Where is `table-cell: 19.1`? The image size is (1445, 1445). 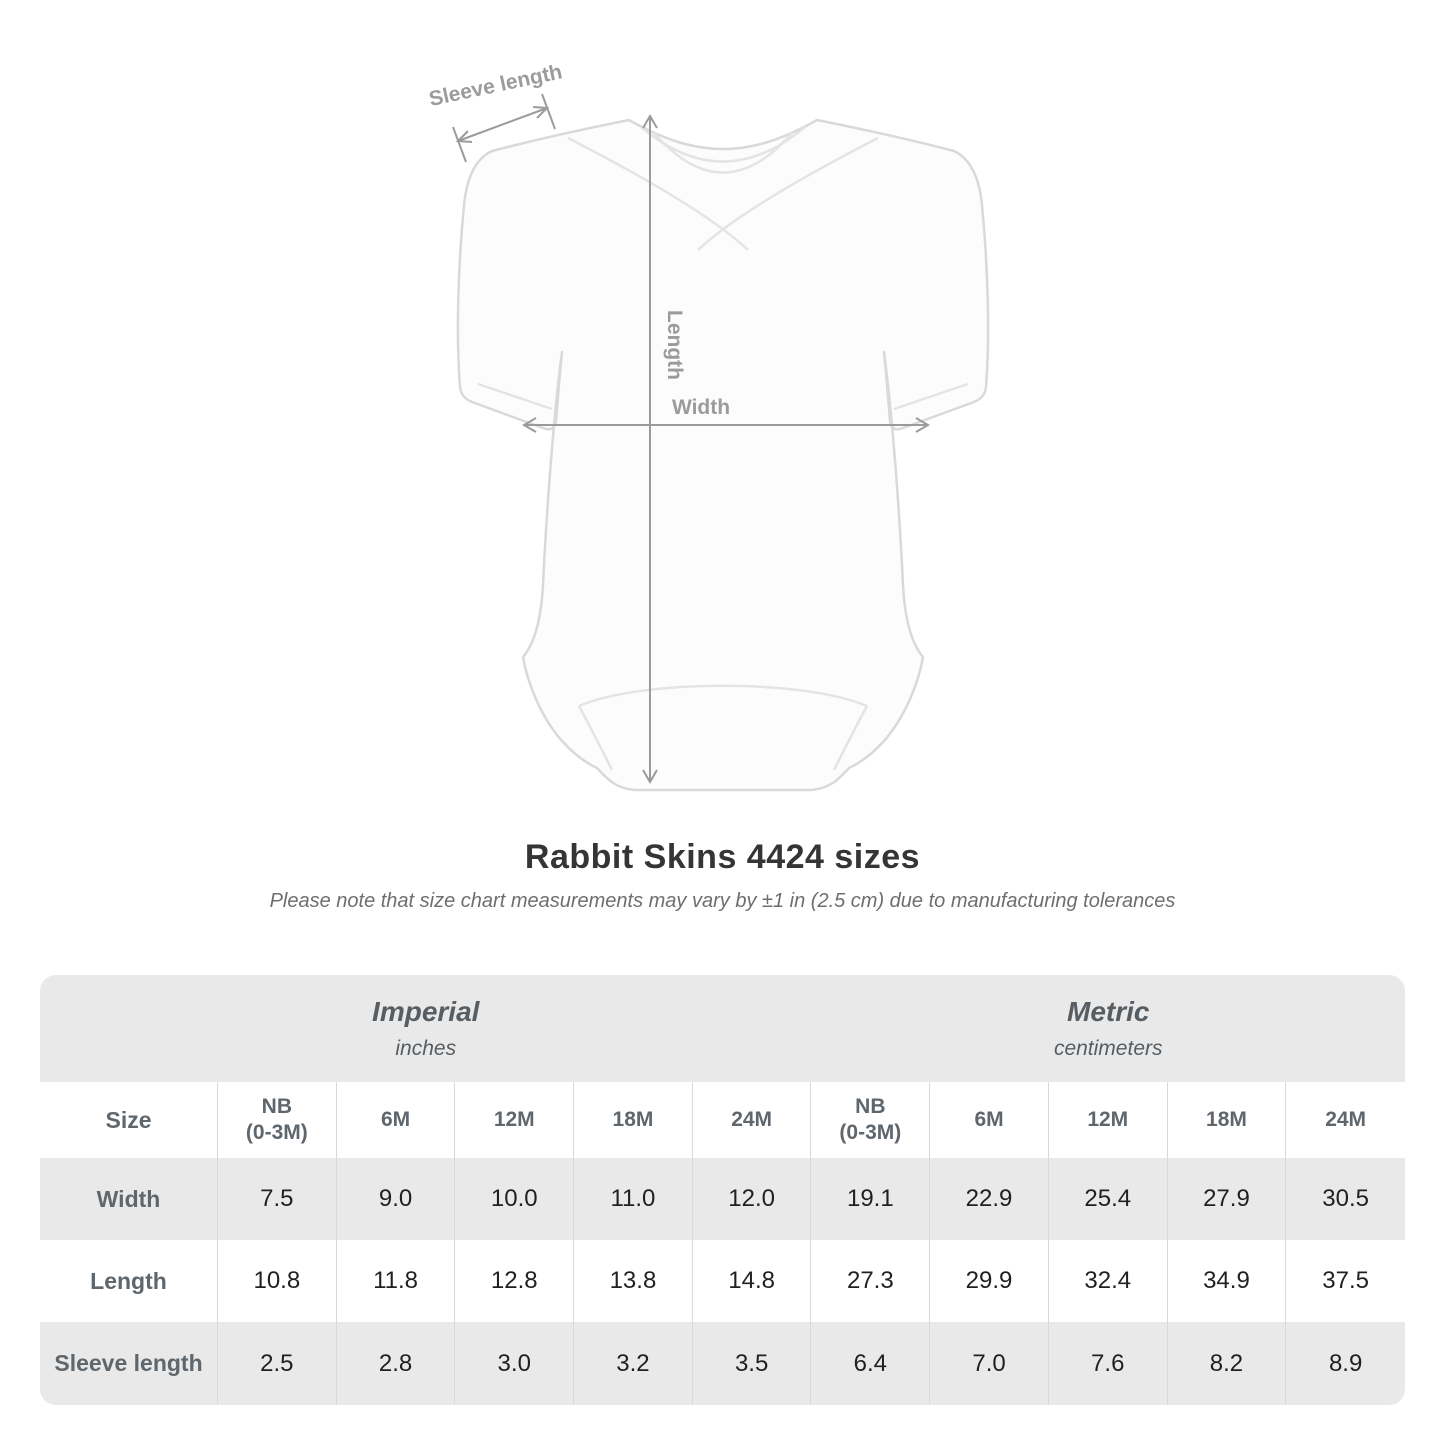
table-cell: 19.1 is located at coordinates (871, 1199).